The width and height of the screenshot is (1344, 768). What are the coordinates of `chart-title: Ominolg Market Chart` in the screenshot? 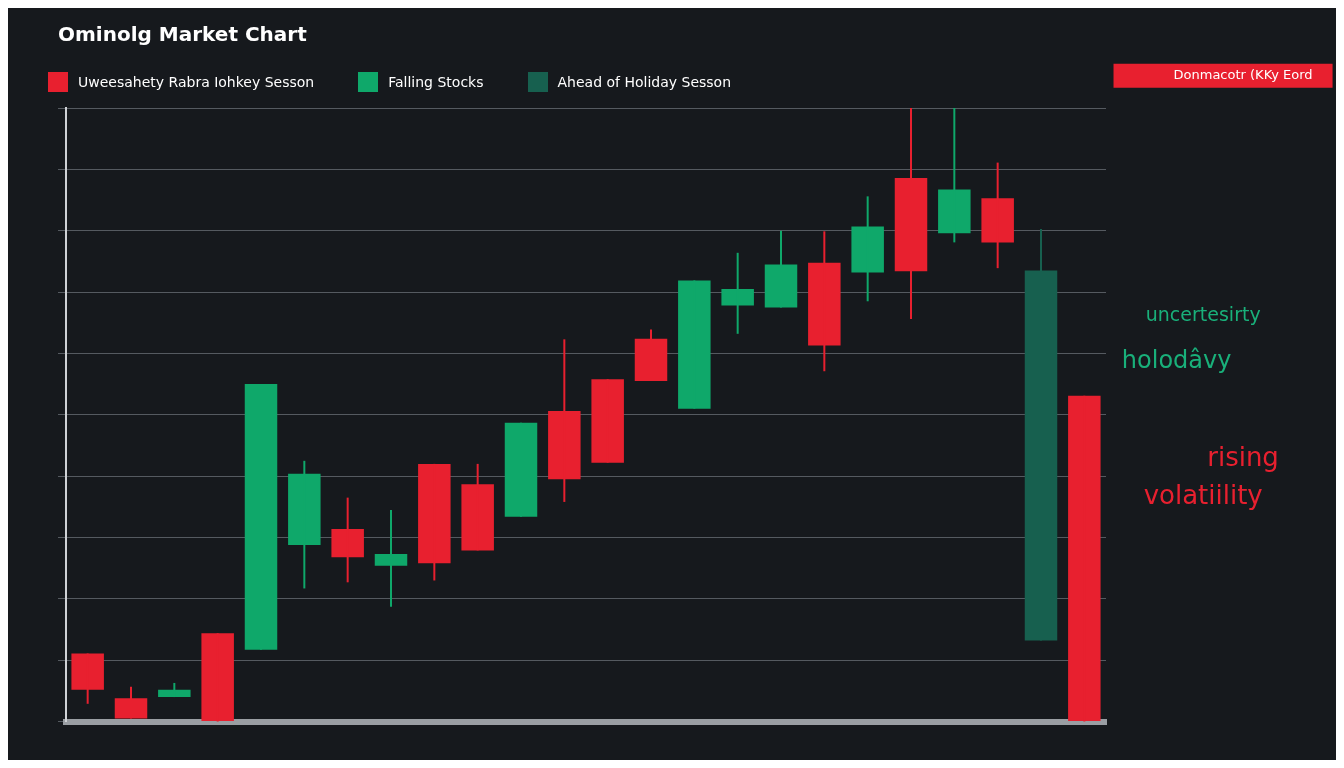 It's located at (183, 34).